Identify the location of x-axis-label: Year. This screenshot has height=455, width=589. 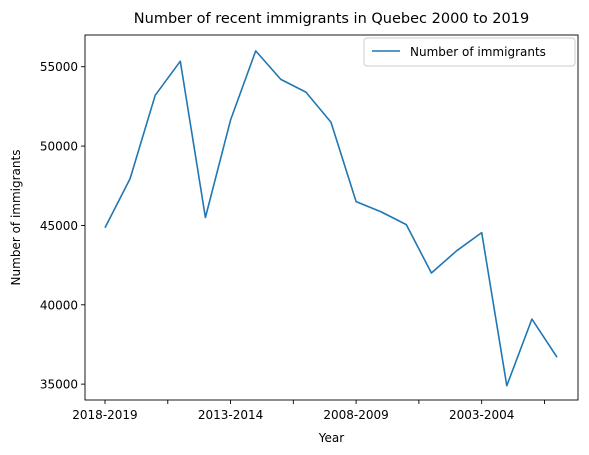
(331, 438).